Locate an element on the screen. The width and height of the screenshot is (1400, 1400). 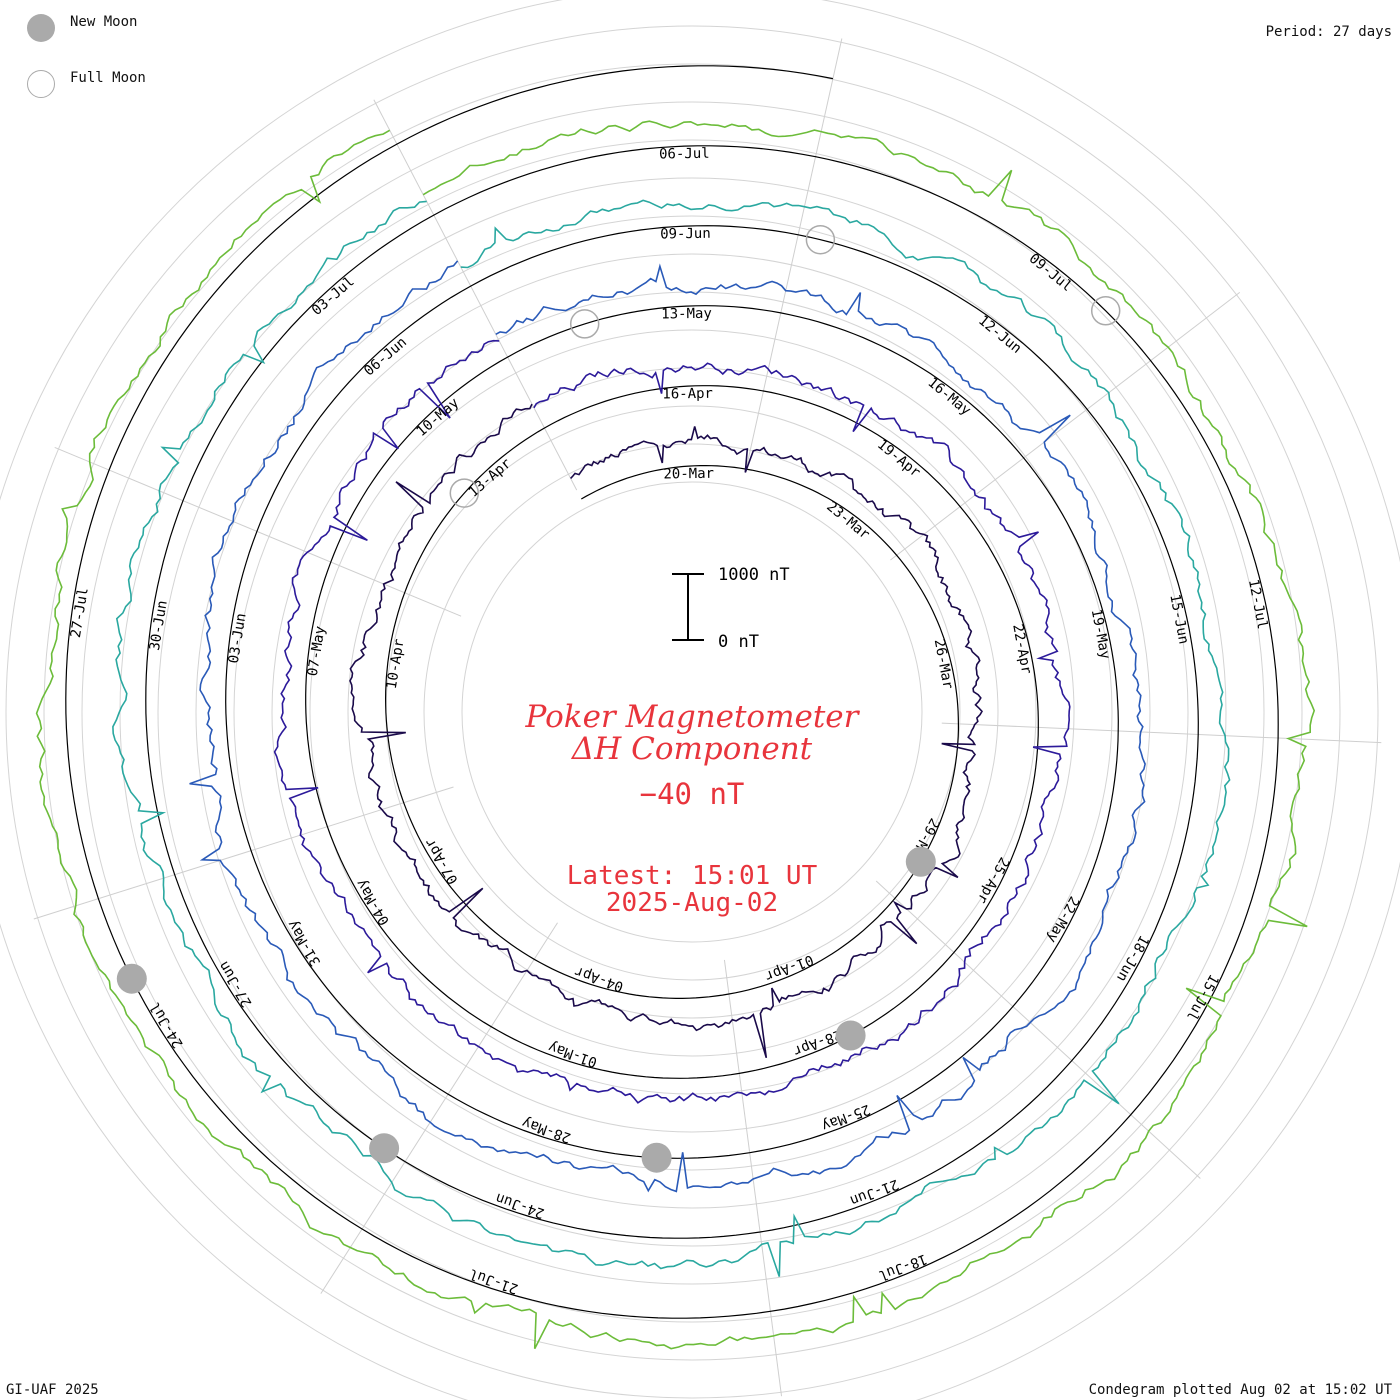
scale-bottom-label: 0 nT is located at coordinates (738, 642).